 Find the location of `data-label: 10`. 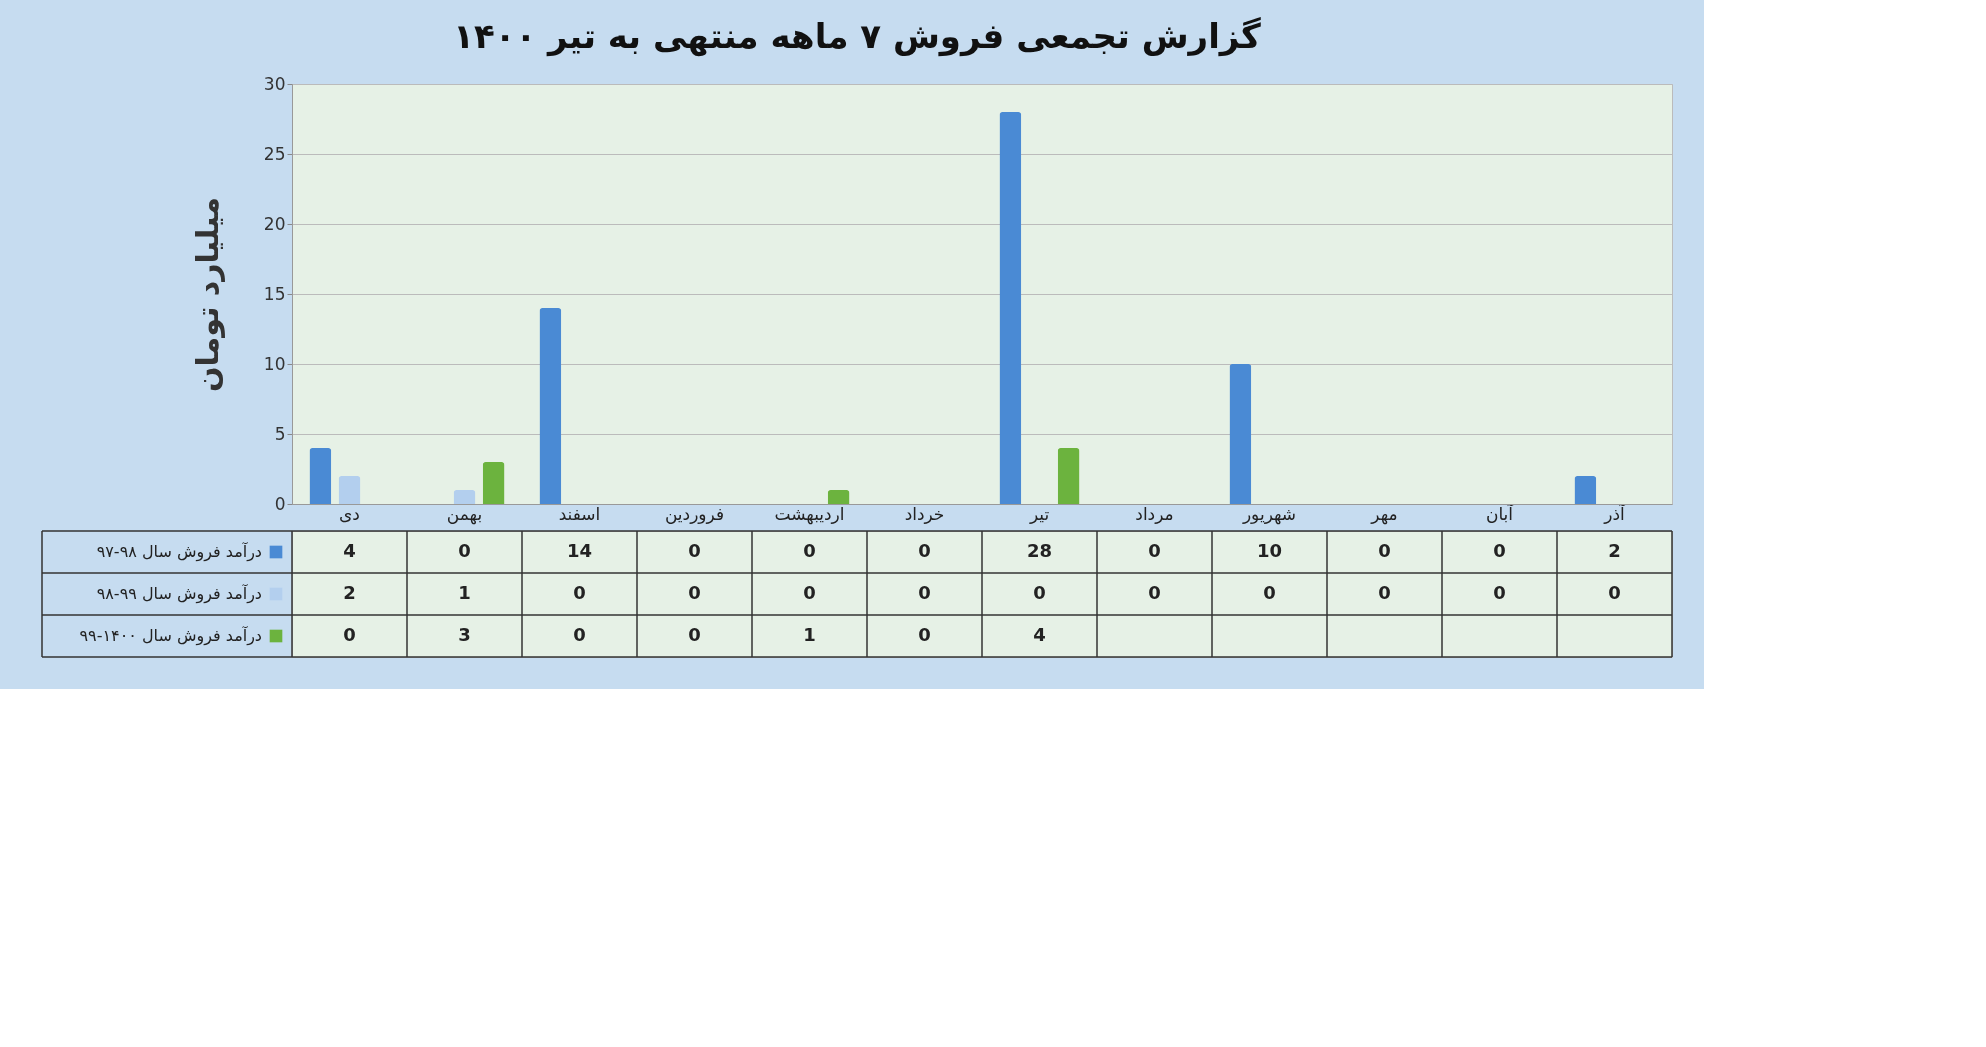

data-label: 10 is located at coordinates (1269, 550).